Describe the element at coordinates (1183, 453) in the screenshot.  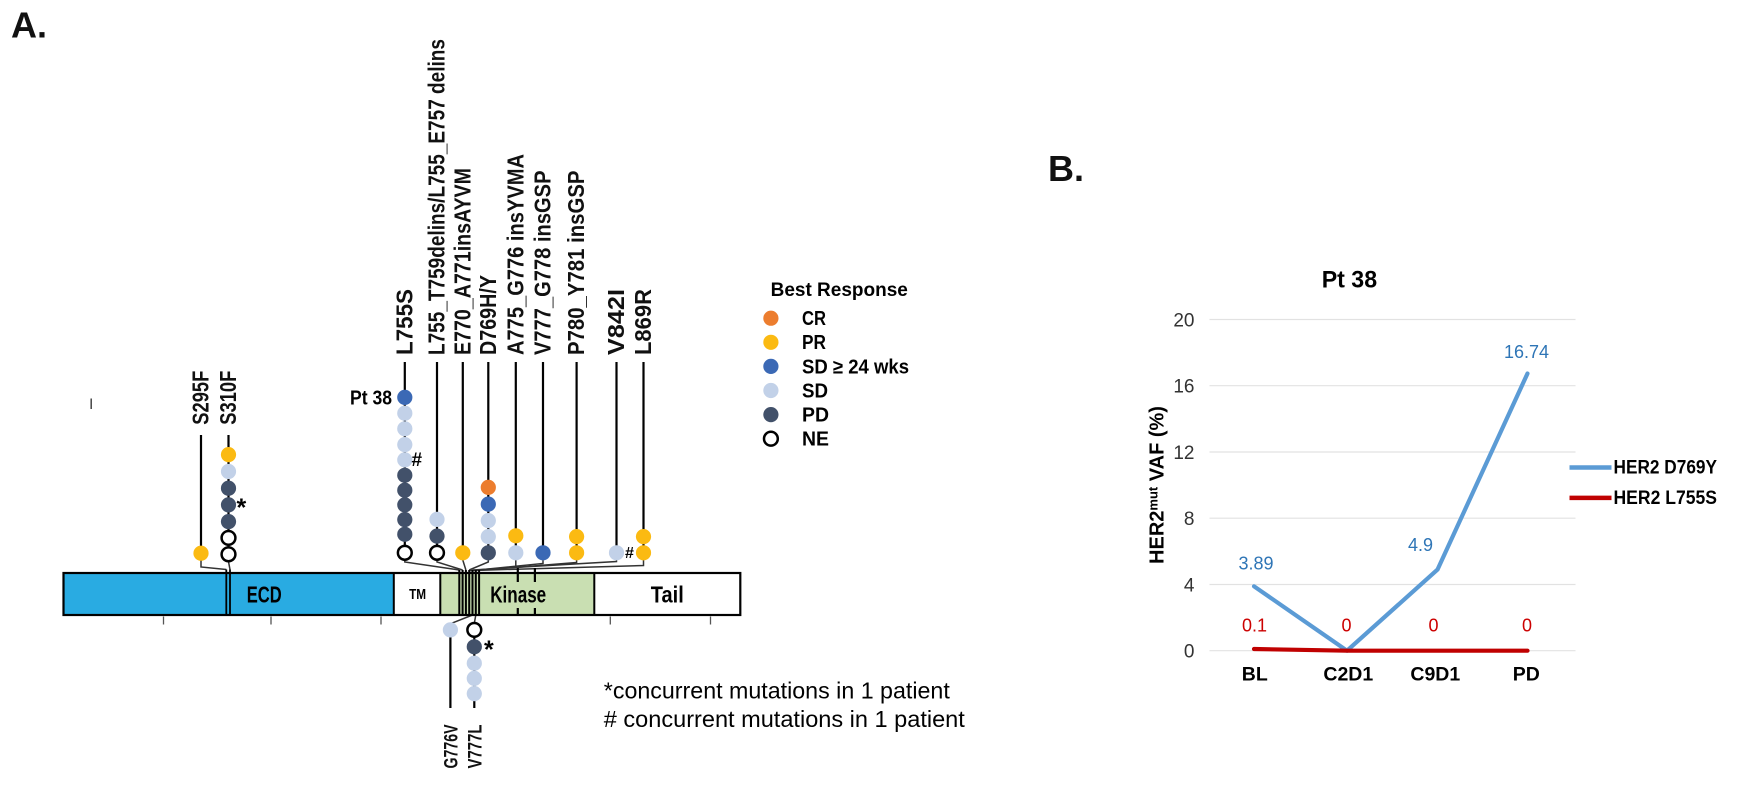
I see `svg-text: 12` at that location.